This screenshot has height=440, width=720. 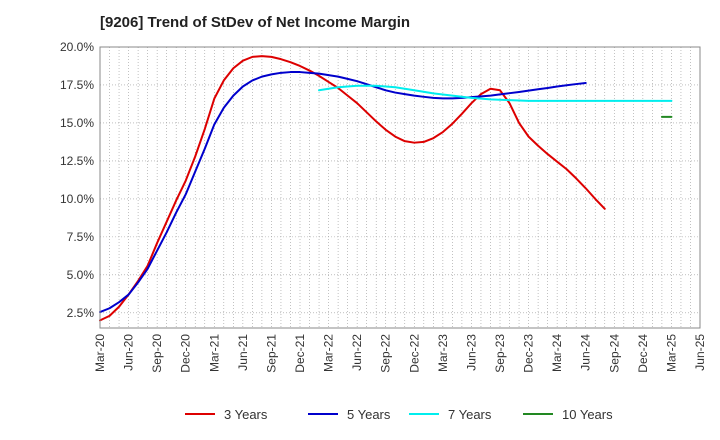 What do you see at coordinates (557, 353) in the screenshot?
I see `x-tick-label: Mar-24` at bounding box center [557, 353].